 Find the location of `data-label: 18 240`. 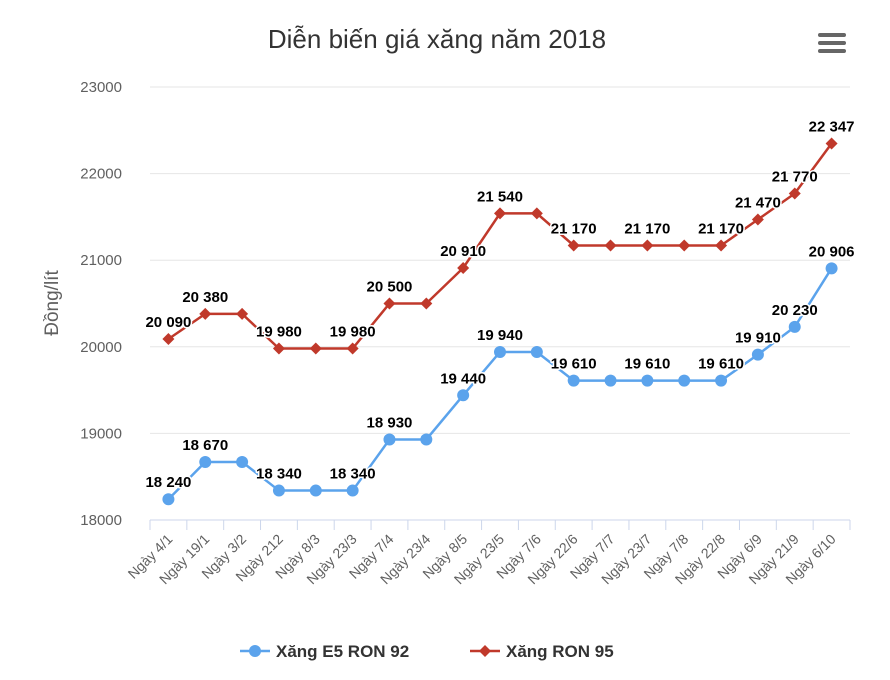

data-label: 18 240 is located at coordinates (168, 482).